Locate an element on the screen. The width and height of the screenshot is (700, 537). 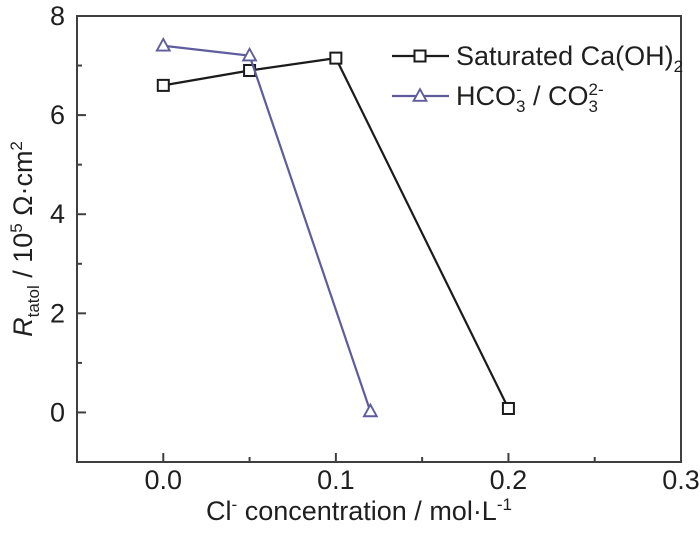
y-axis-title: Rtatol / 105 Ω·cm2 is located at coordinates (25, 239).